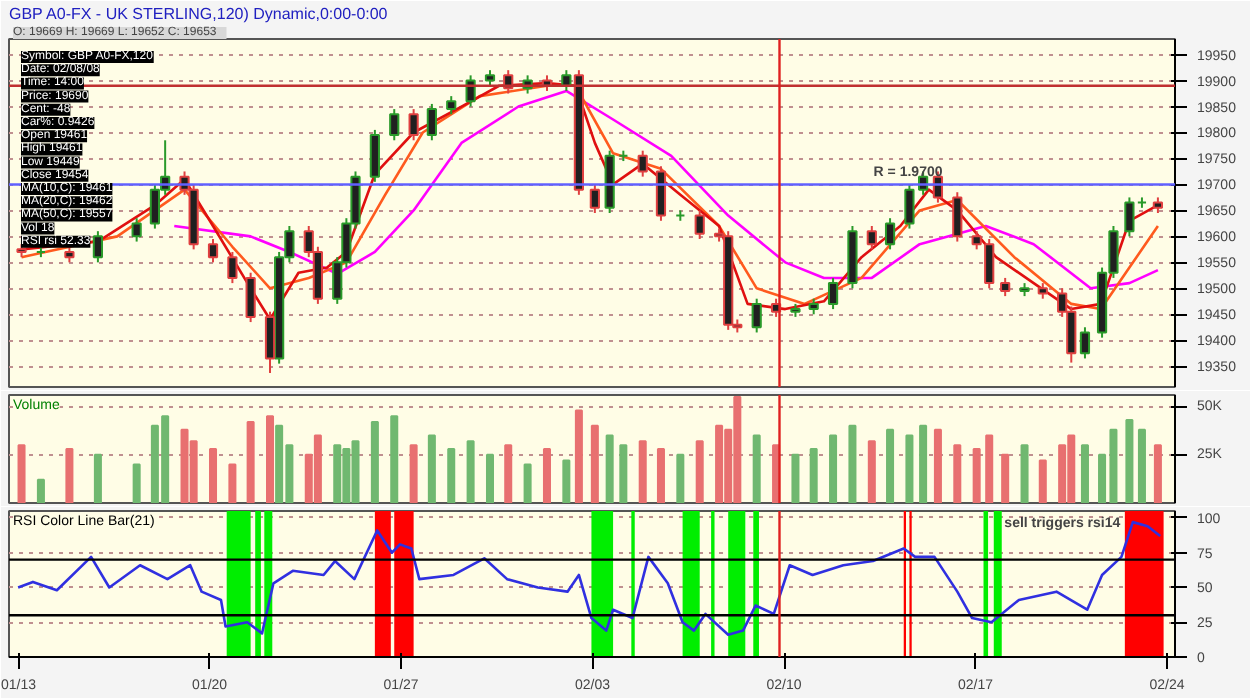  Describe the element at coordinates (199, 14) in the screenshot. I see `chart-title: GBP A0-FX - UK STERLING,120) Dynamic,0:00-0:00` at that location.